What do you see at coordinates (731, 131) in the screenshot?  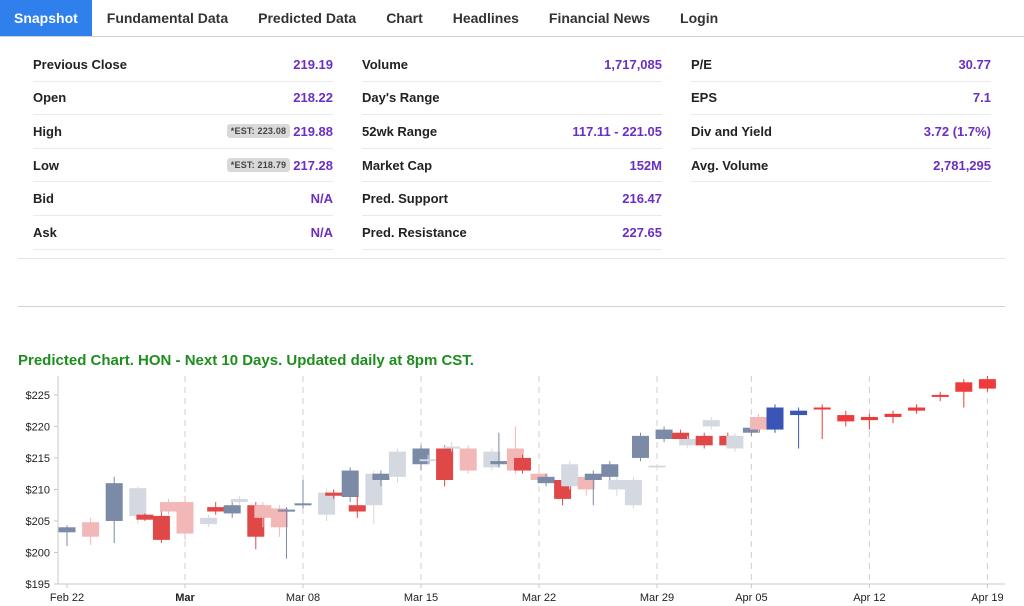 I see `stat-label: Div and Yield` at bounding box center [731, 131].